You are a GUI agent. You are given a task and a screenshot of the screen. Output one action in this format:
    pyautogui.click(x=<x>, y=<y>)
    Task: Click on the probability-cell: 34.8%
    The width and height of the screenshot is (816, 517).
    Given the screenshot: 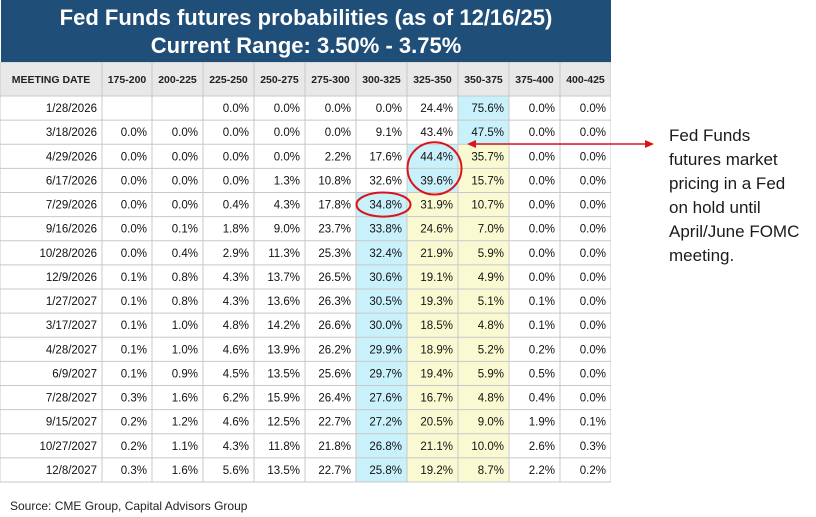 What is the action you would take?
    pyautogui.click(x=385, y=206)
    